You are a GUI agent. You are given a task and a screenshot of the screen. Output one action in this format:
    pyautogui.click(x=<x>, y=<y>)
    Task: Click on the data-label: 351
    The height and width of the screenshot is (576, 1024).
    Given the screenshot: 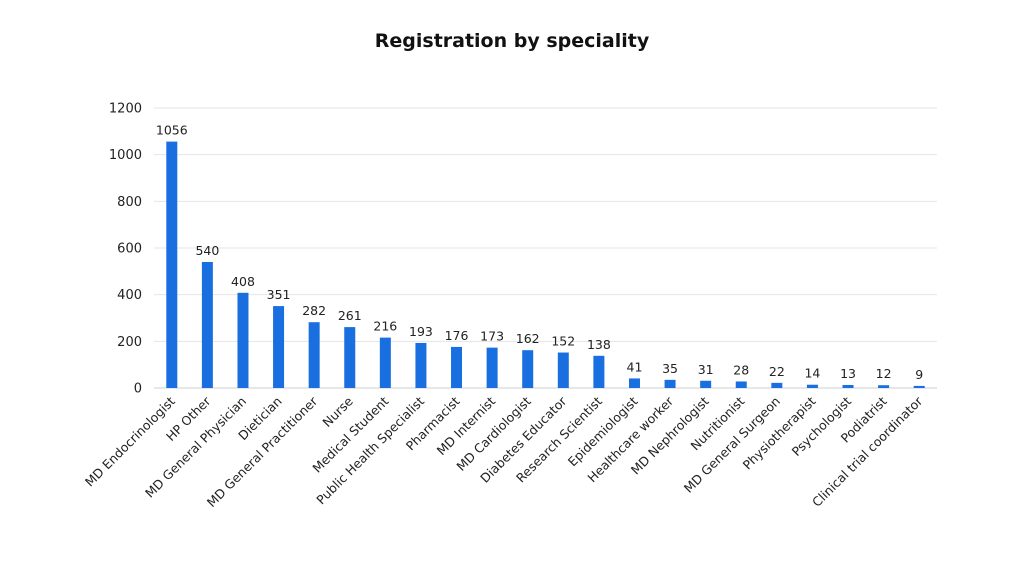 What is the action you would take?
    pyautogui.click(x=279, y=294)
    